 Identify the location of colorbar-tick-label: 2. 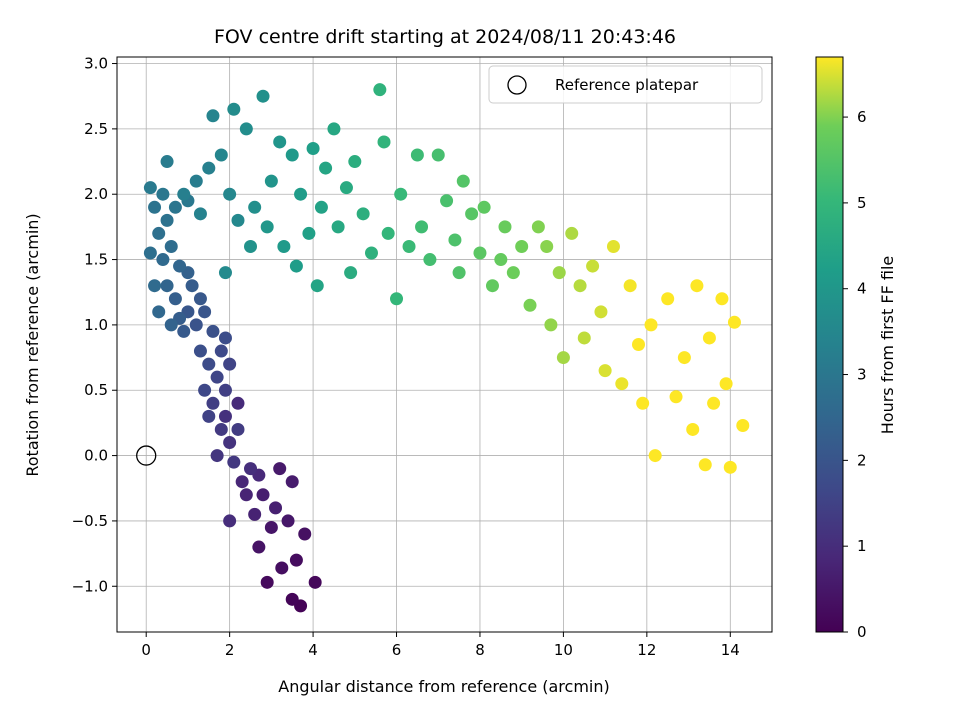
(862, 460).